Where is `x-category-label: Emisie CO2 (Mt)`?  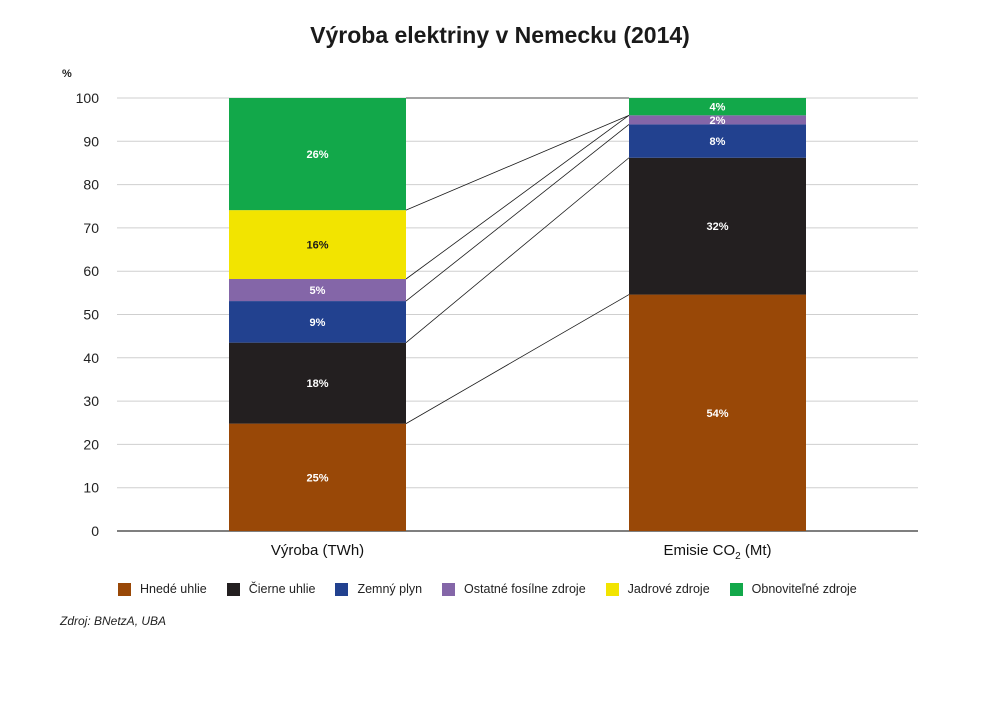 x-category-label: Emisie CO2 (Mt) is located at coordinates (717, 552).